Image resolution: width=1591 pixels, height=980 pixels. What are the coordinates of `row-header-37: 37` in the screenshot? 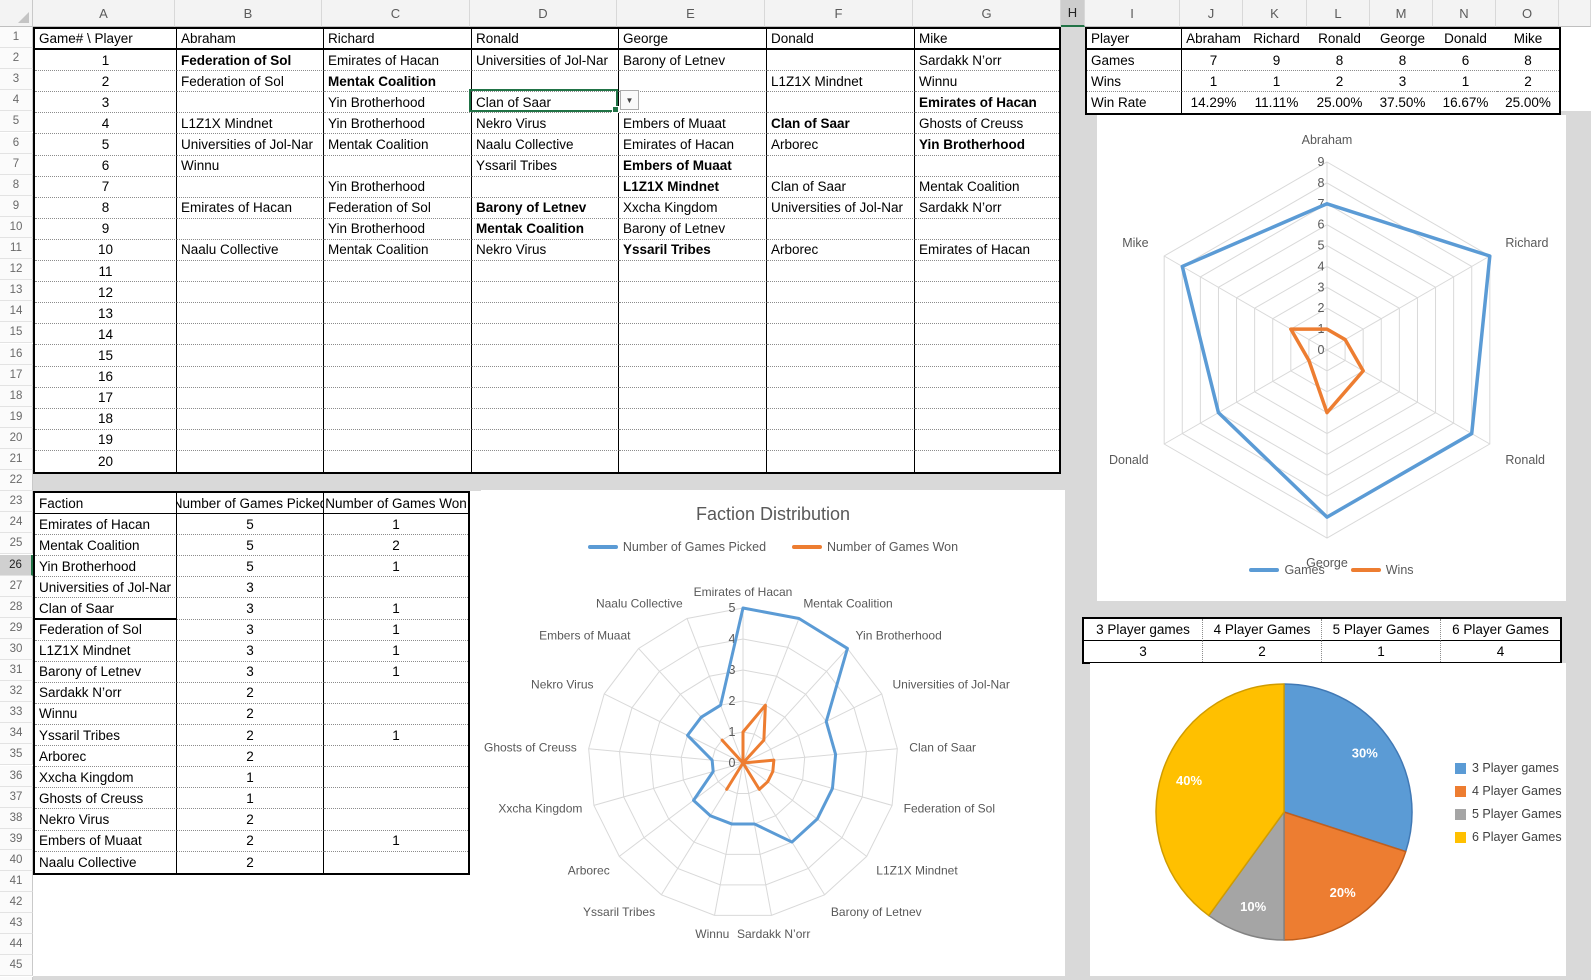 It's located at (16, 797).